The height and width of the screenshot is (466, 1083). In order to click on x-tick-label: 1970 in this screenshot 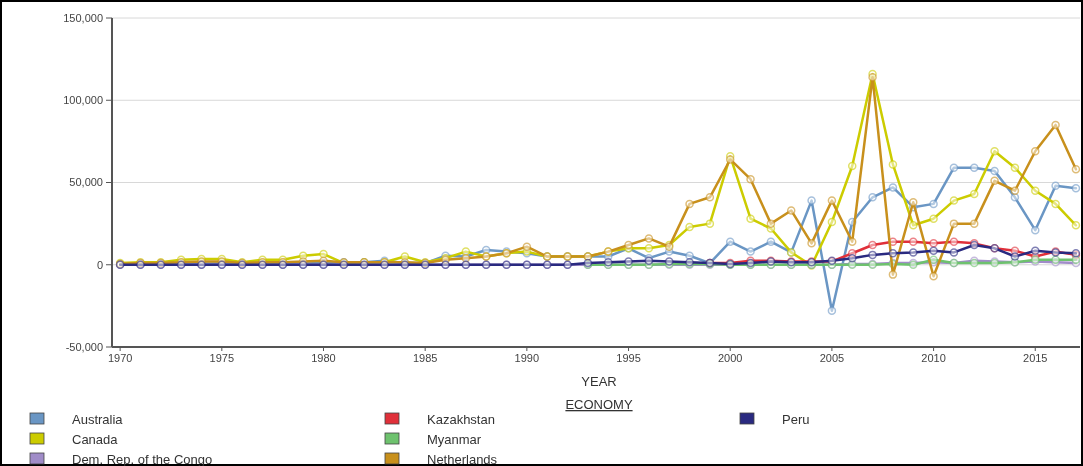, I will do `click(120, 358)`.